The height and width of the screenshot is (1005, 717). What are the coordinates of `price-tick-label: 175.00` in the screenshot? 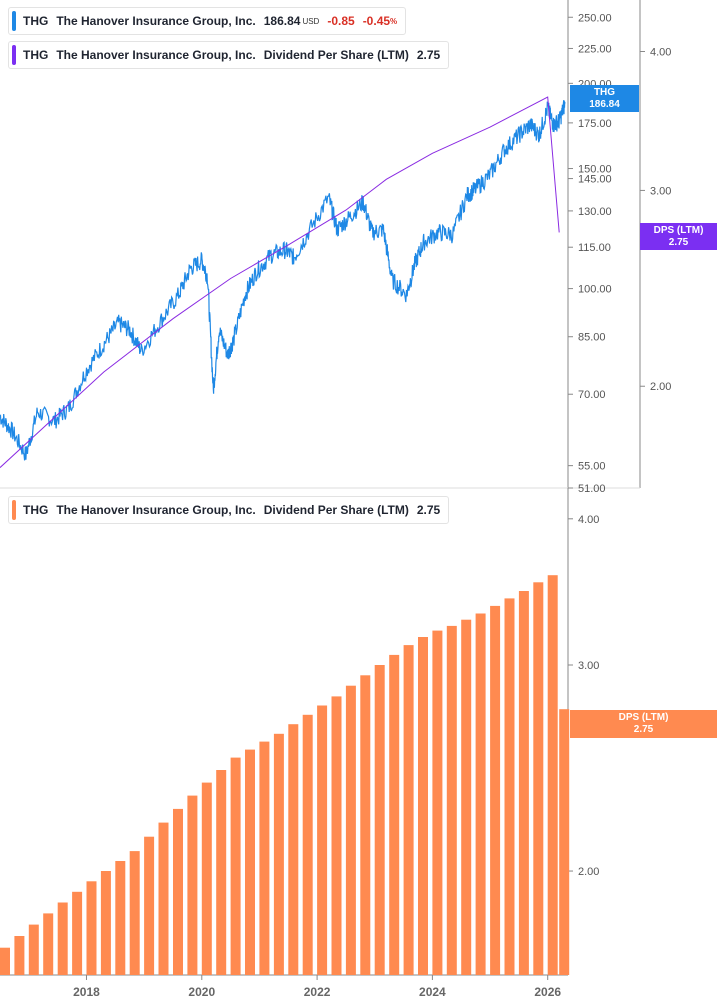 It's located at (595, 124).